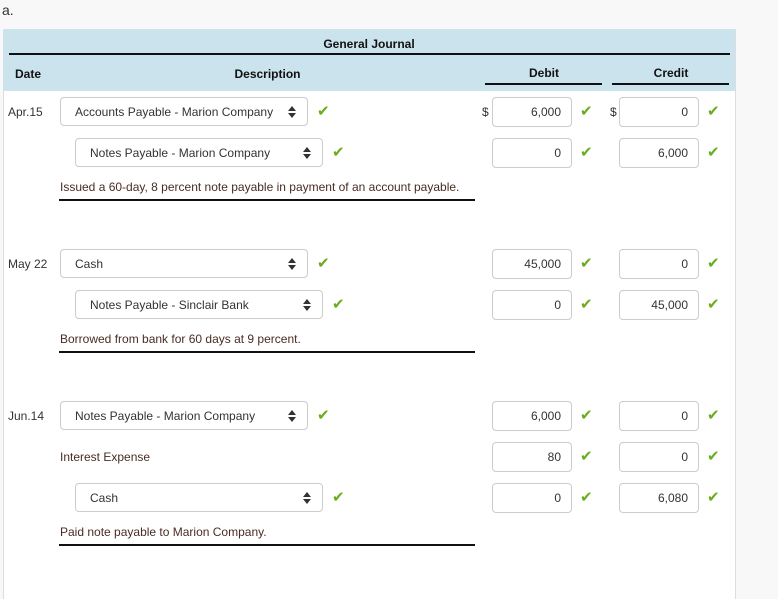 The height and width of the screenshot is (599, 778). Describe the element at coordinates (532, 457) in the screenshot. I see `debit-input: 80` at that location.